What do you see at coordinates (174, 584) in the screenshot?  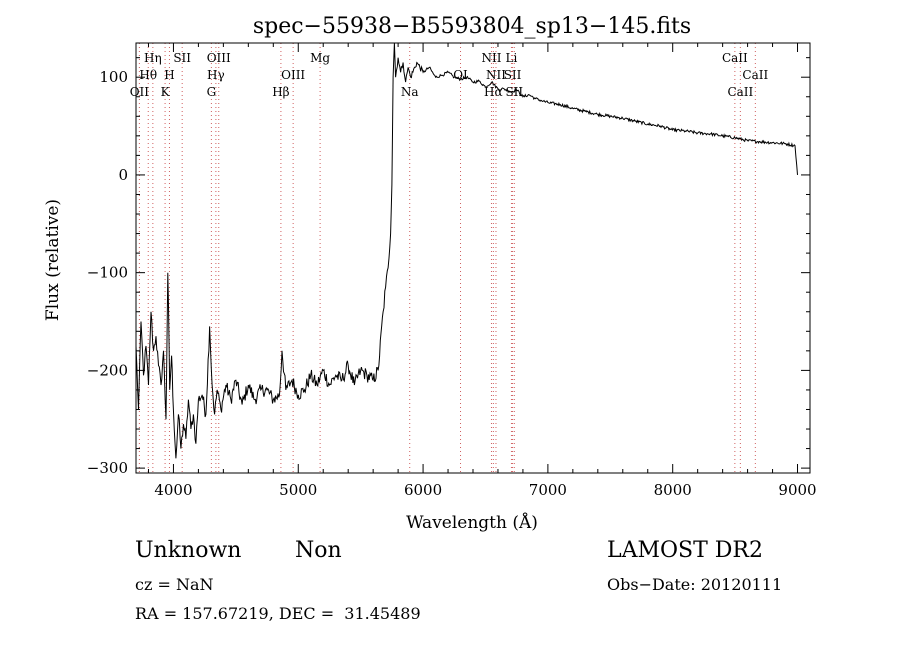 I see `redshift-cz: cz = NaN` at bounding box center [174, 584].